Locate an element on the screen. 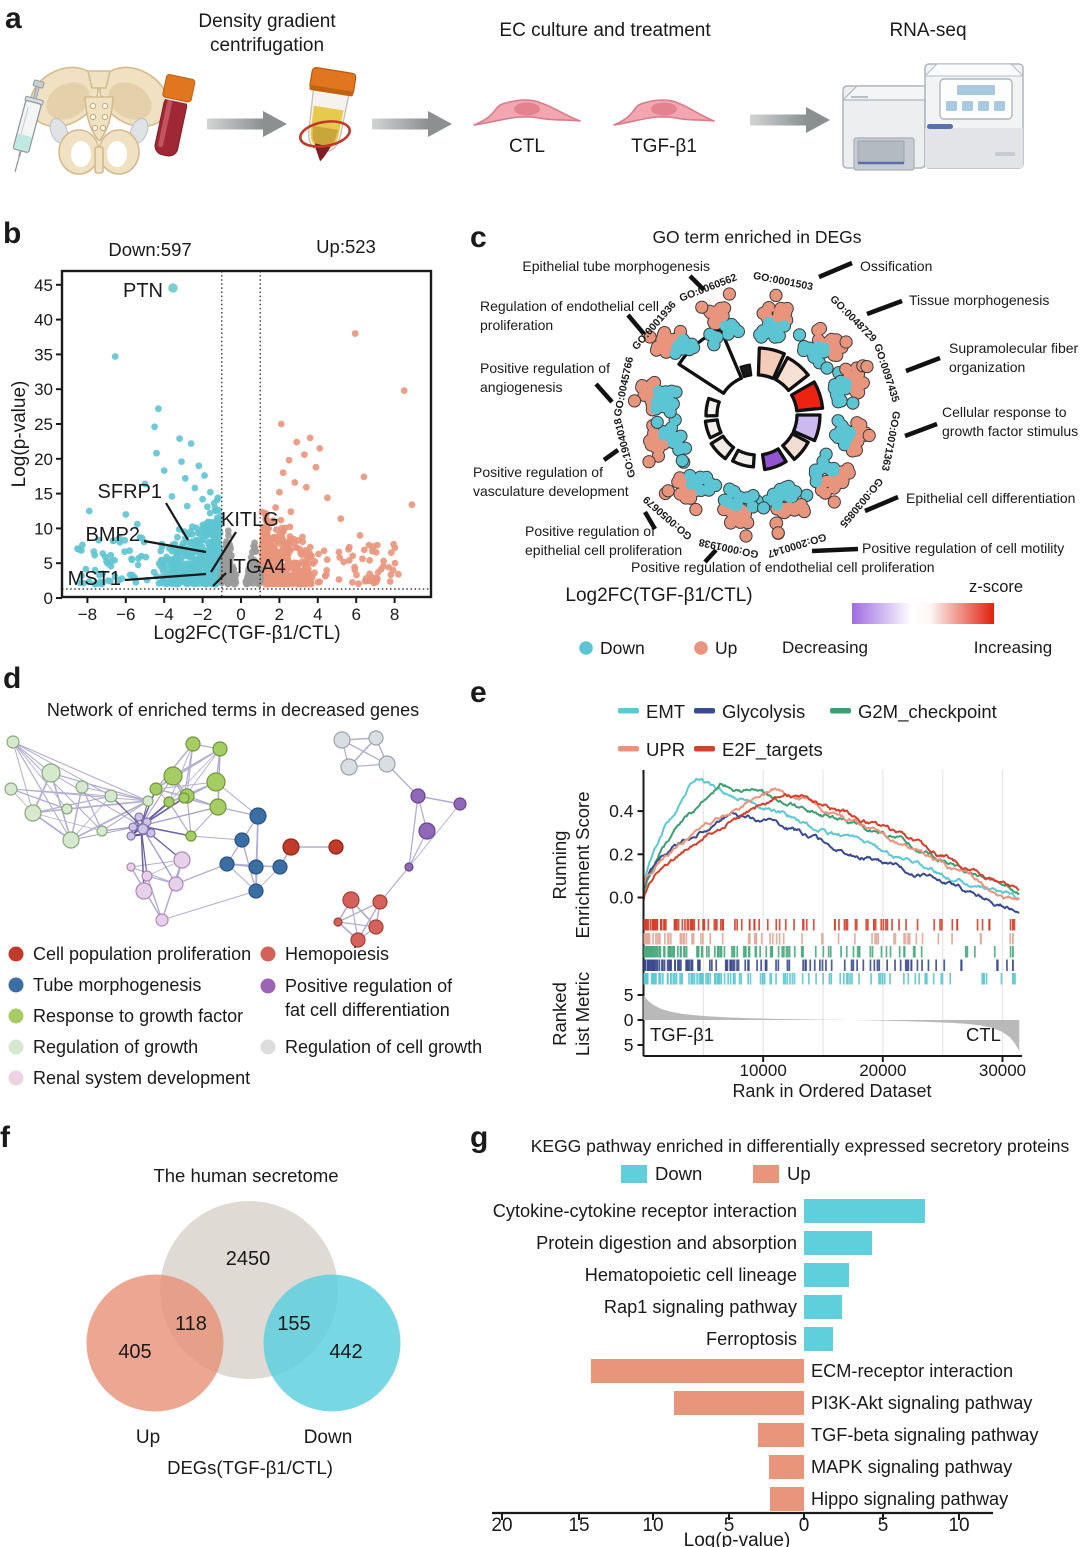 This screenshot has height=1547, width=1080. svg-text: Down:597 is located at coordinates (149, 249).